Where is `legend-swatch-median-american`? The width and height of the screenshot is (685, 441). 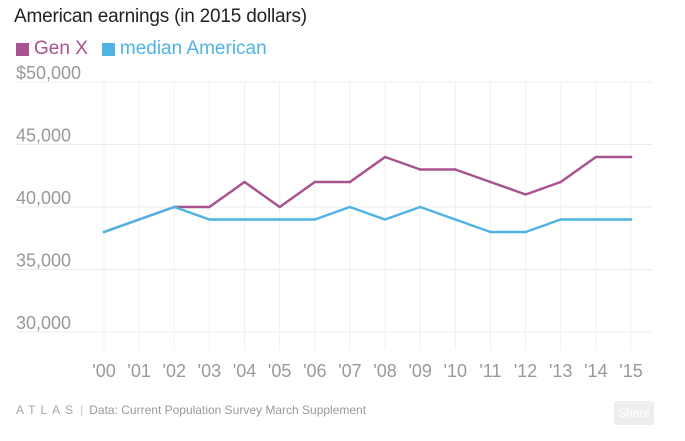 legend-swatch-median-american is located at coordinates (108, 49).